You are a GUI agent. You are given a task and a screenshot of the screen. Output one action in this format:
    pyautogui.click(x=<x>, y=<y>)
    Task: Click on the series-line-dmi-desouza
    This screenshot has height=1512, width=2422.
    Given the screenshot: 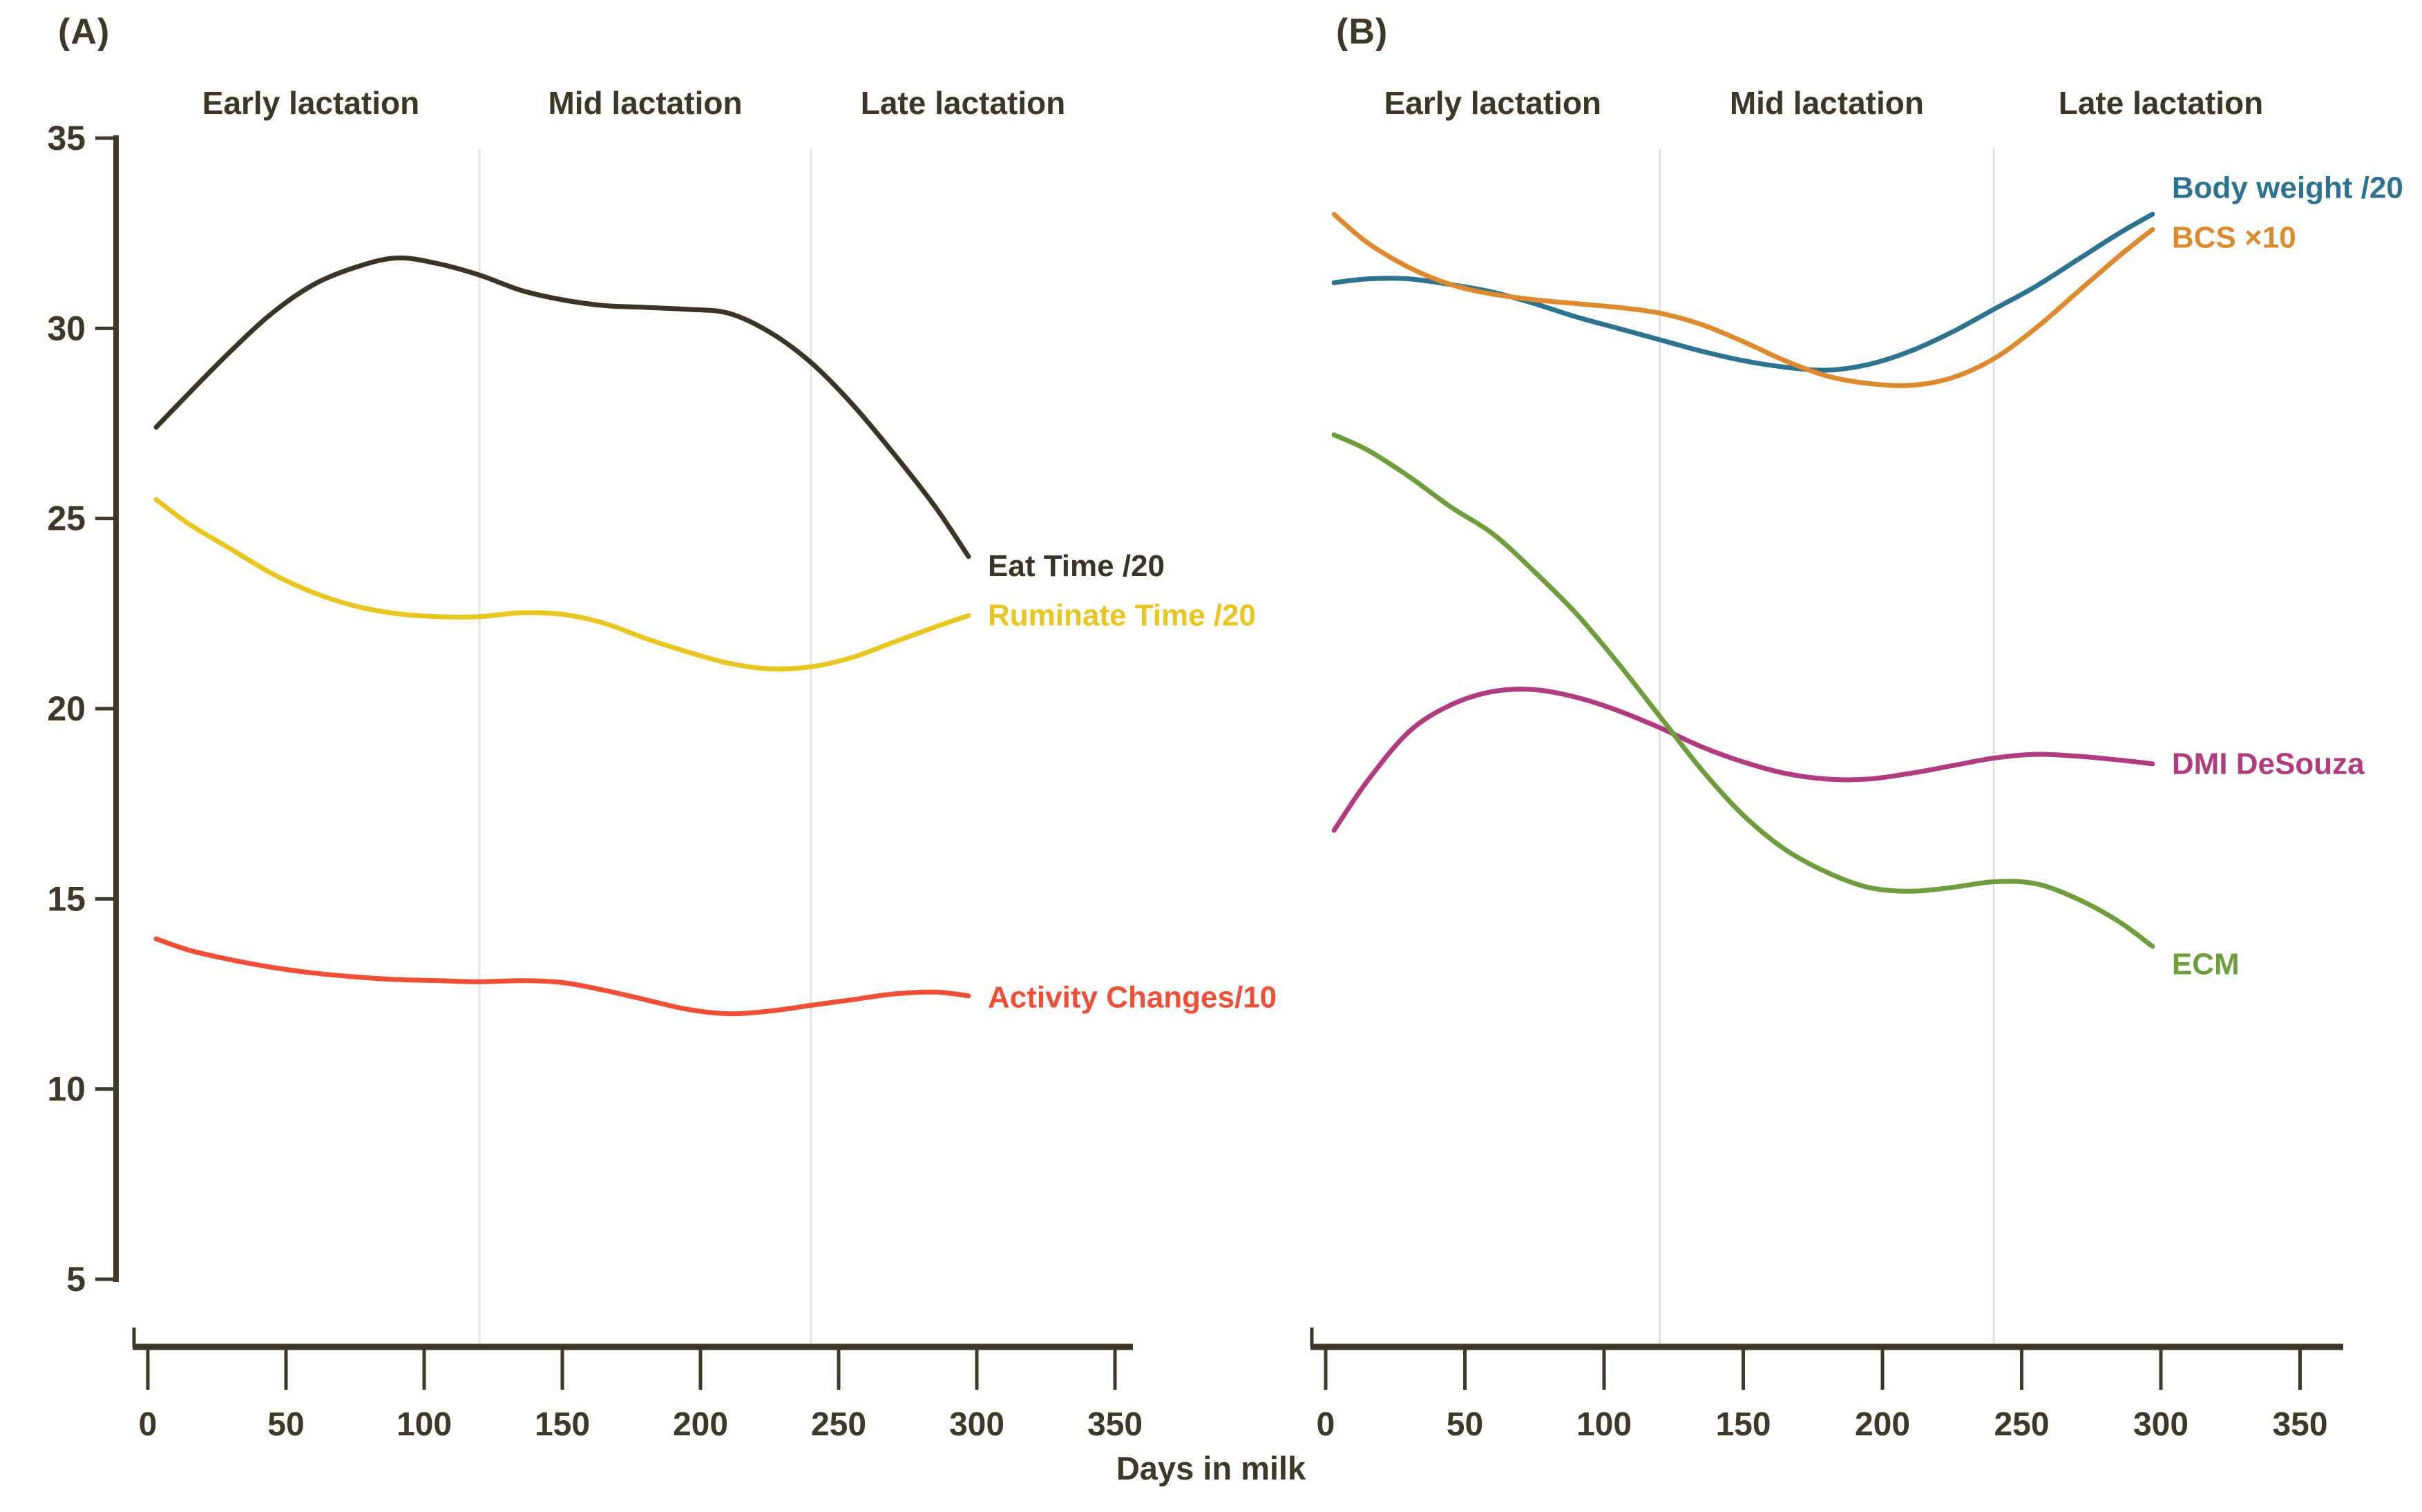 What is the action you would take?
    pyautogui.click(x=1743, y=760)
    